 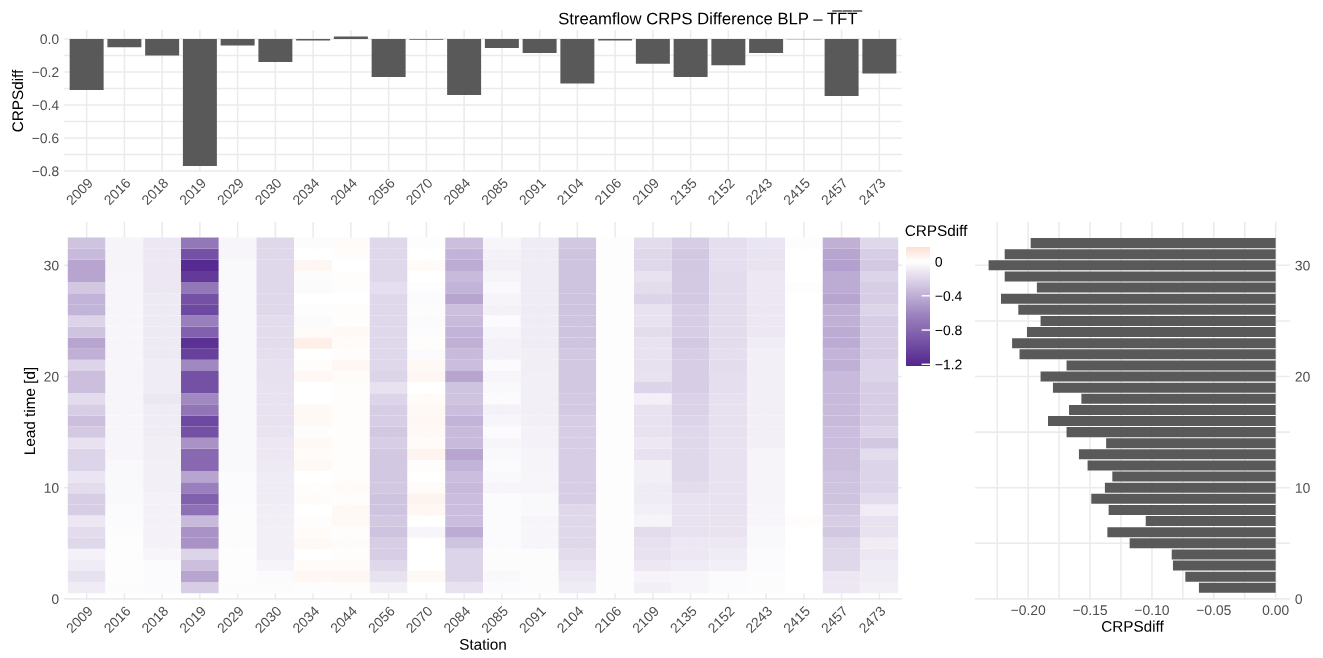 What do you see at coordinates (1090, 610) in the screenshot?
I see `x-tick-label: −0.15` at bounding box center [1090, 610].